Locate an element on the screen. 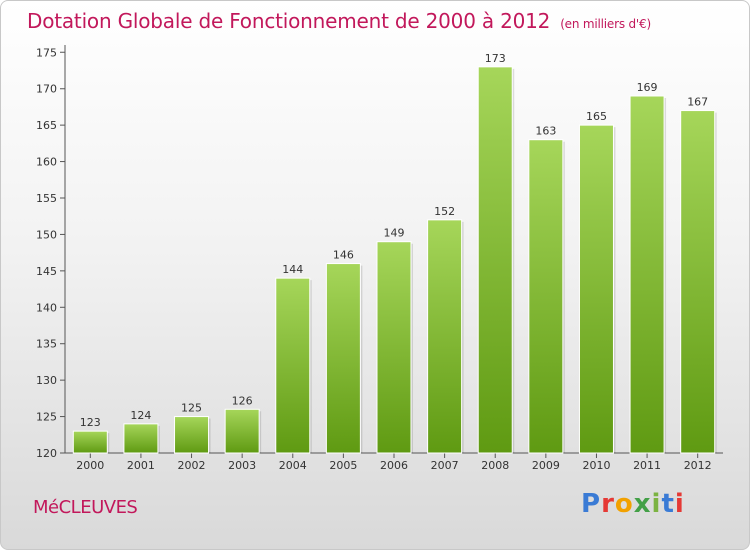 The height and width of the screenshot is (550, 750). x-tick-label: 2003 is located at coordinates (242, 465).